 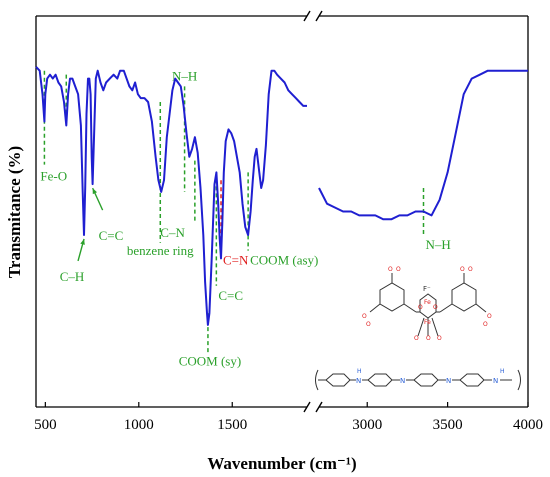 I want to click on poly-n4: N, so click(x=495, y=381).